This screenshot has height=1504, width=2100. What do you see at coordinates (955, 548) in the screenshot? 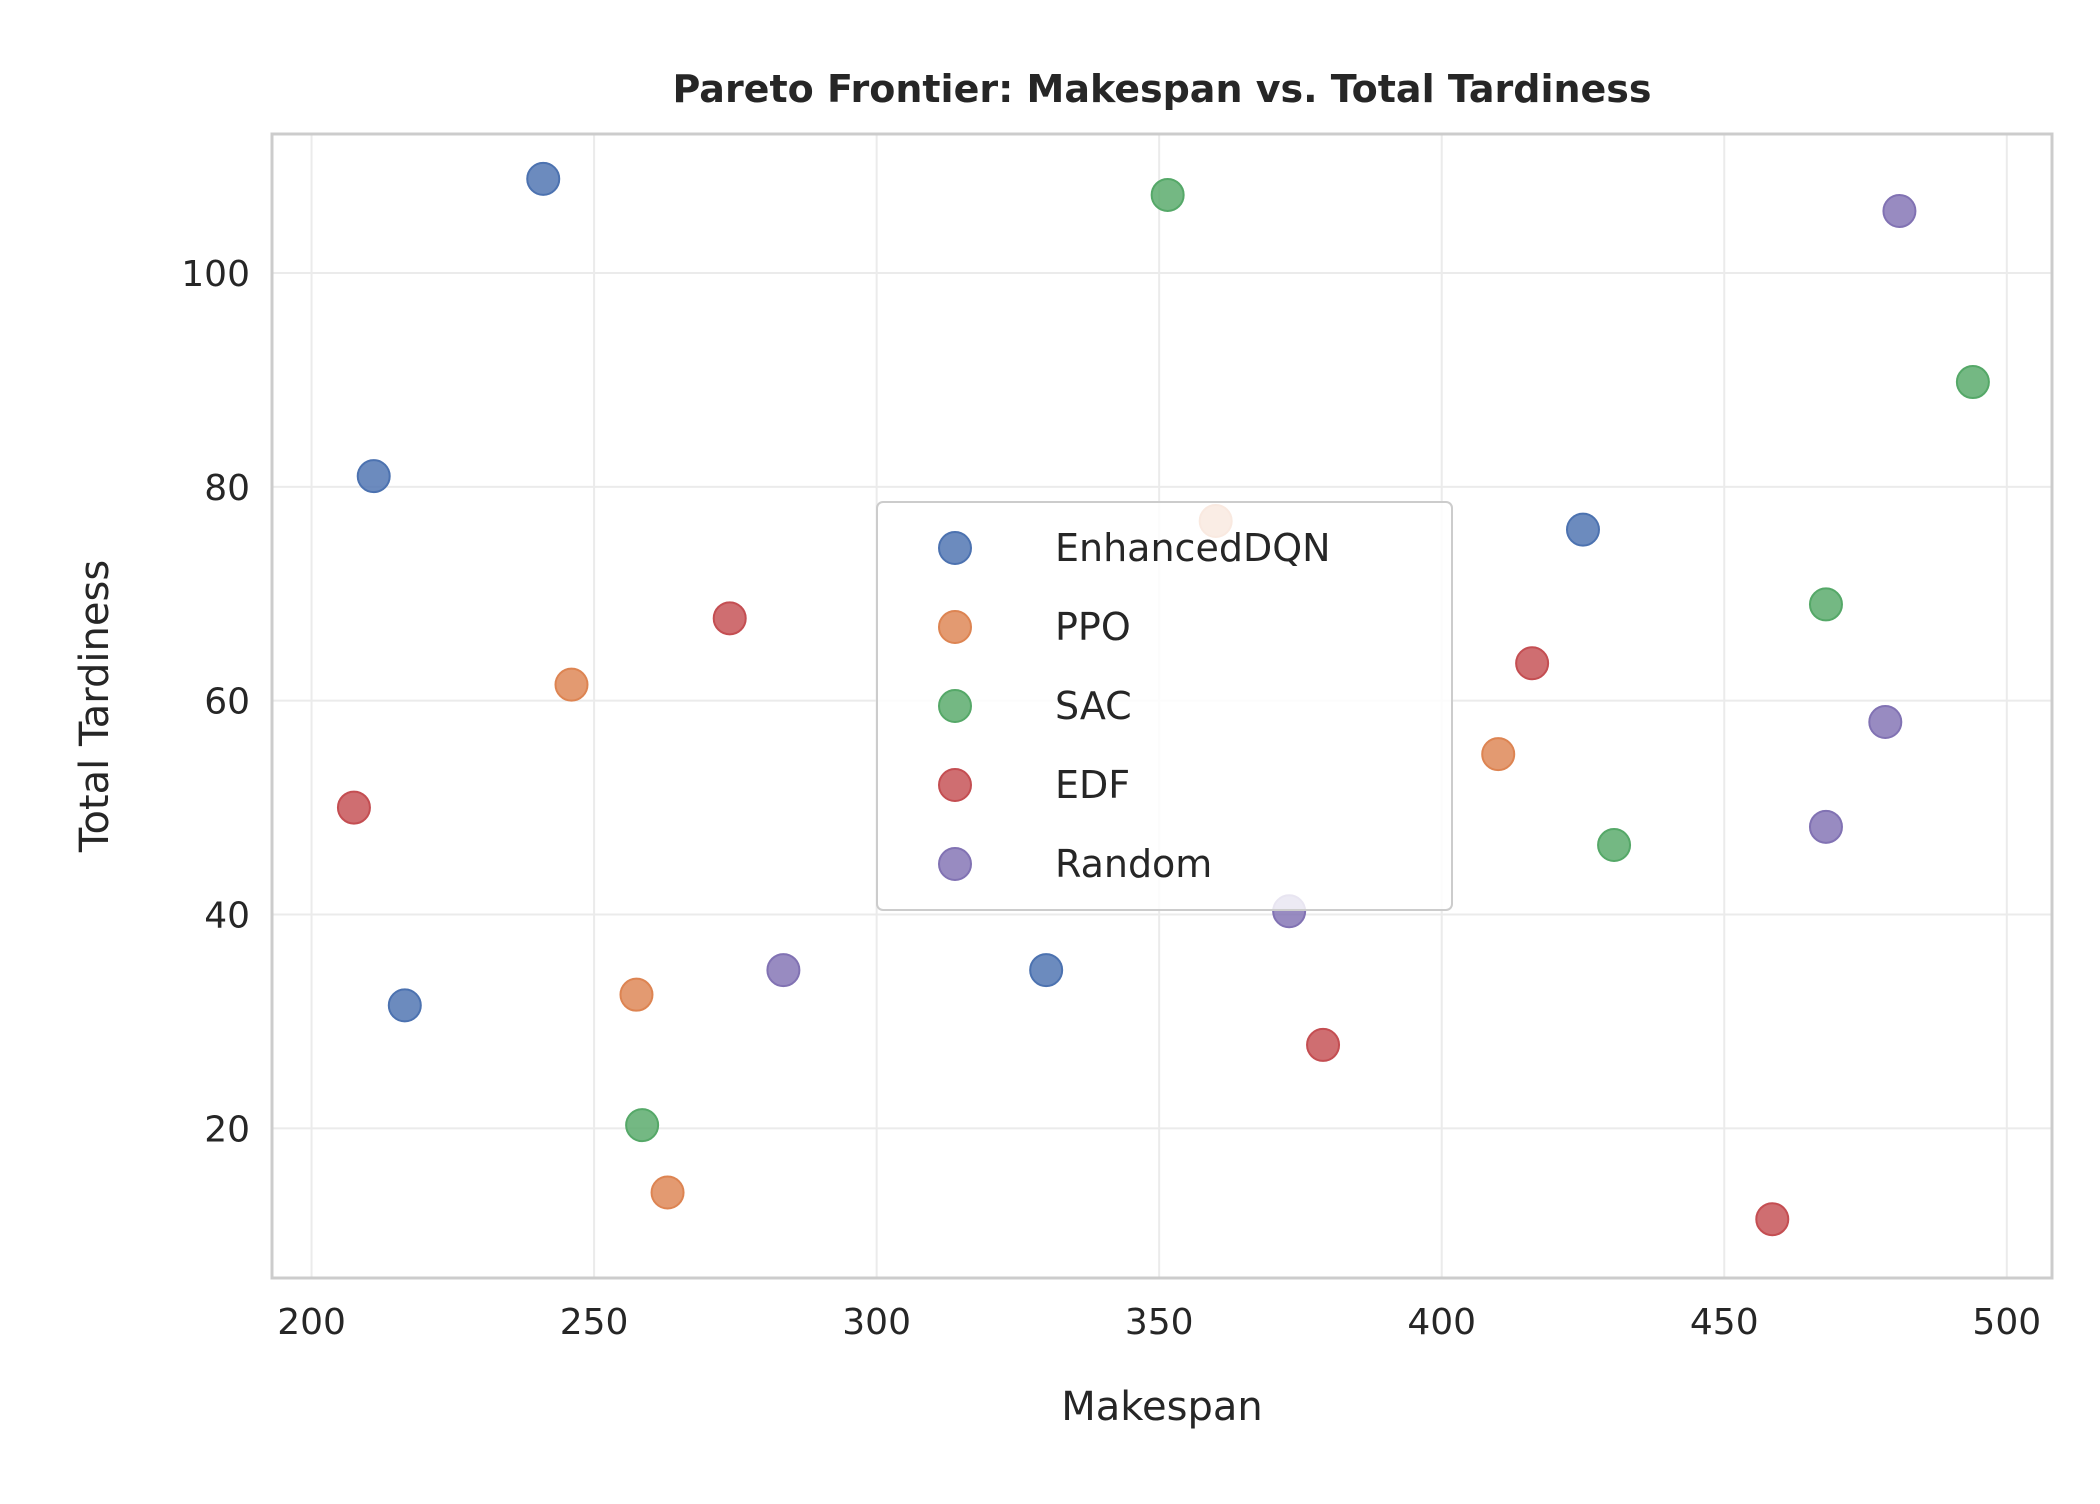
I see `legend-marker-enhanceddqn` at bounding box center [955, 548].